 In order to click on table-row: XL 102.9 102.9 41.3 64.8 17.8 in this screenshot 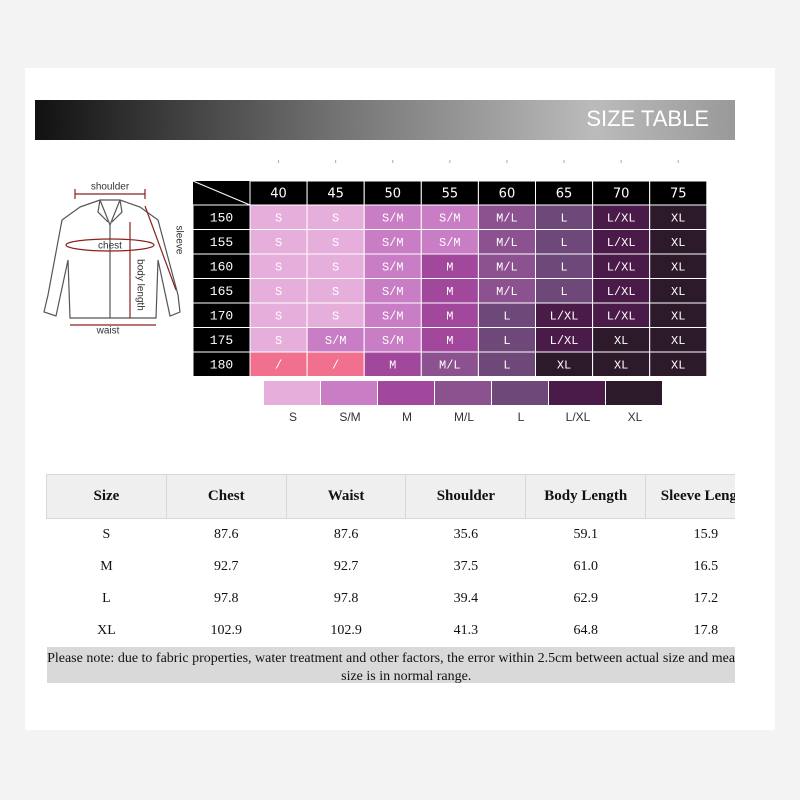, I will do `click(390, 631)`.